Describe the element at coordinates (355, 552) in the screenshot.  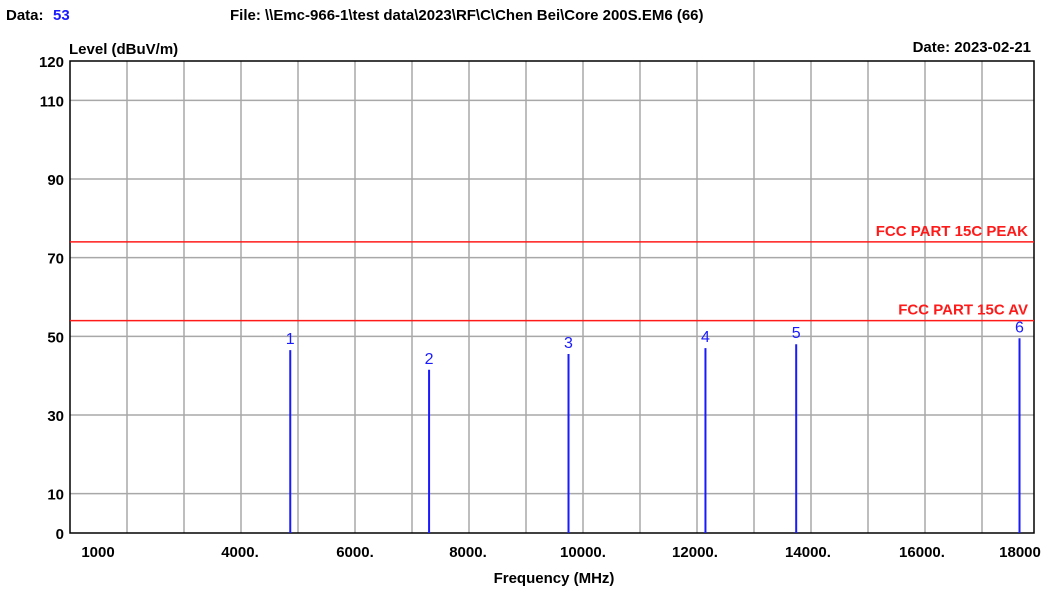
I see `x-tick-label: 6000.` at that location.